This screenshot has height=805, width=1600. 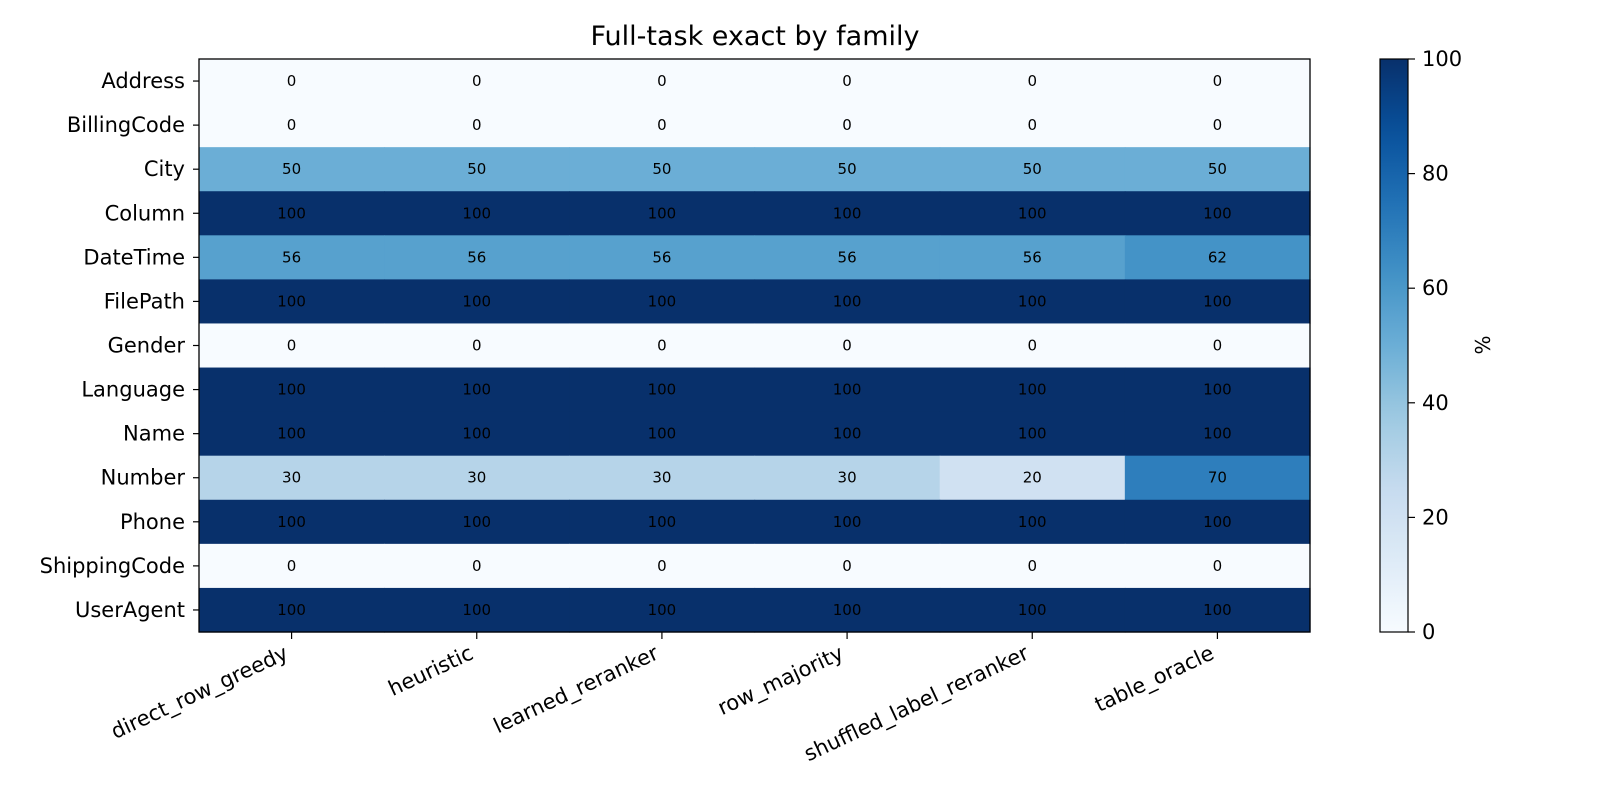 What do you see at coordinates (144, 301) in the screenshot?
I see `y-tick-label: FilePath` at bounding box center [144, 301].